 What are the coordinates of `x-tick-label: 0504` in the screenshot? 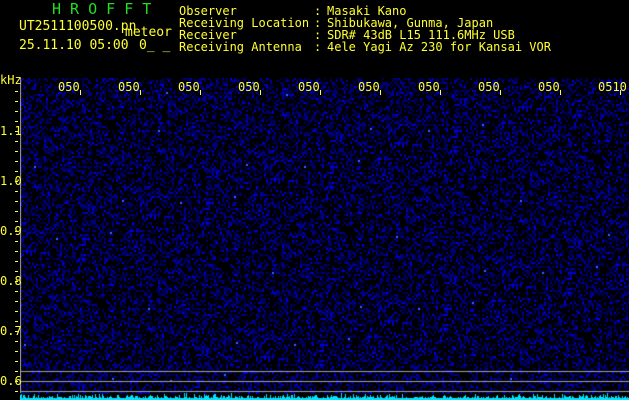 It's located at (249, 87).